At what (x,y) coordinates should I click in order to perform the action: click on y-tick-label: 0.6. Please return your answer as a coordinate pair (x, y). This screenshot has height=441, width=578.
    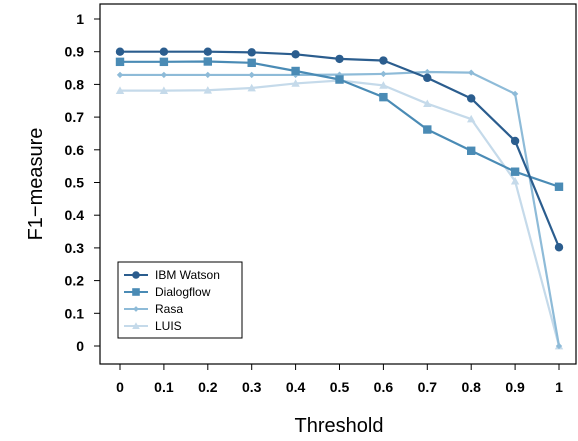
    Looking at the image, I should click on (75, 150).